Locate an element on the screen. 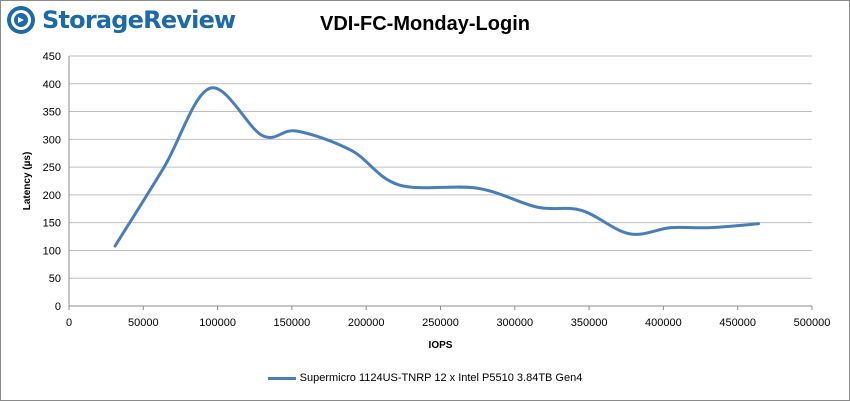 The height and width of the screenshot is (401, 850). legend-swatch is located at coordinates (281, 378).